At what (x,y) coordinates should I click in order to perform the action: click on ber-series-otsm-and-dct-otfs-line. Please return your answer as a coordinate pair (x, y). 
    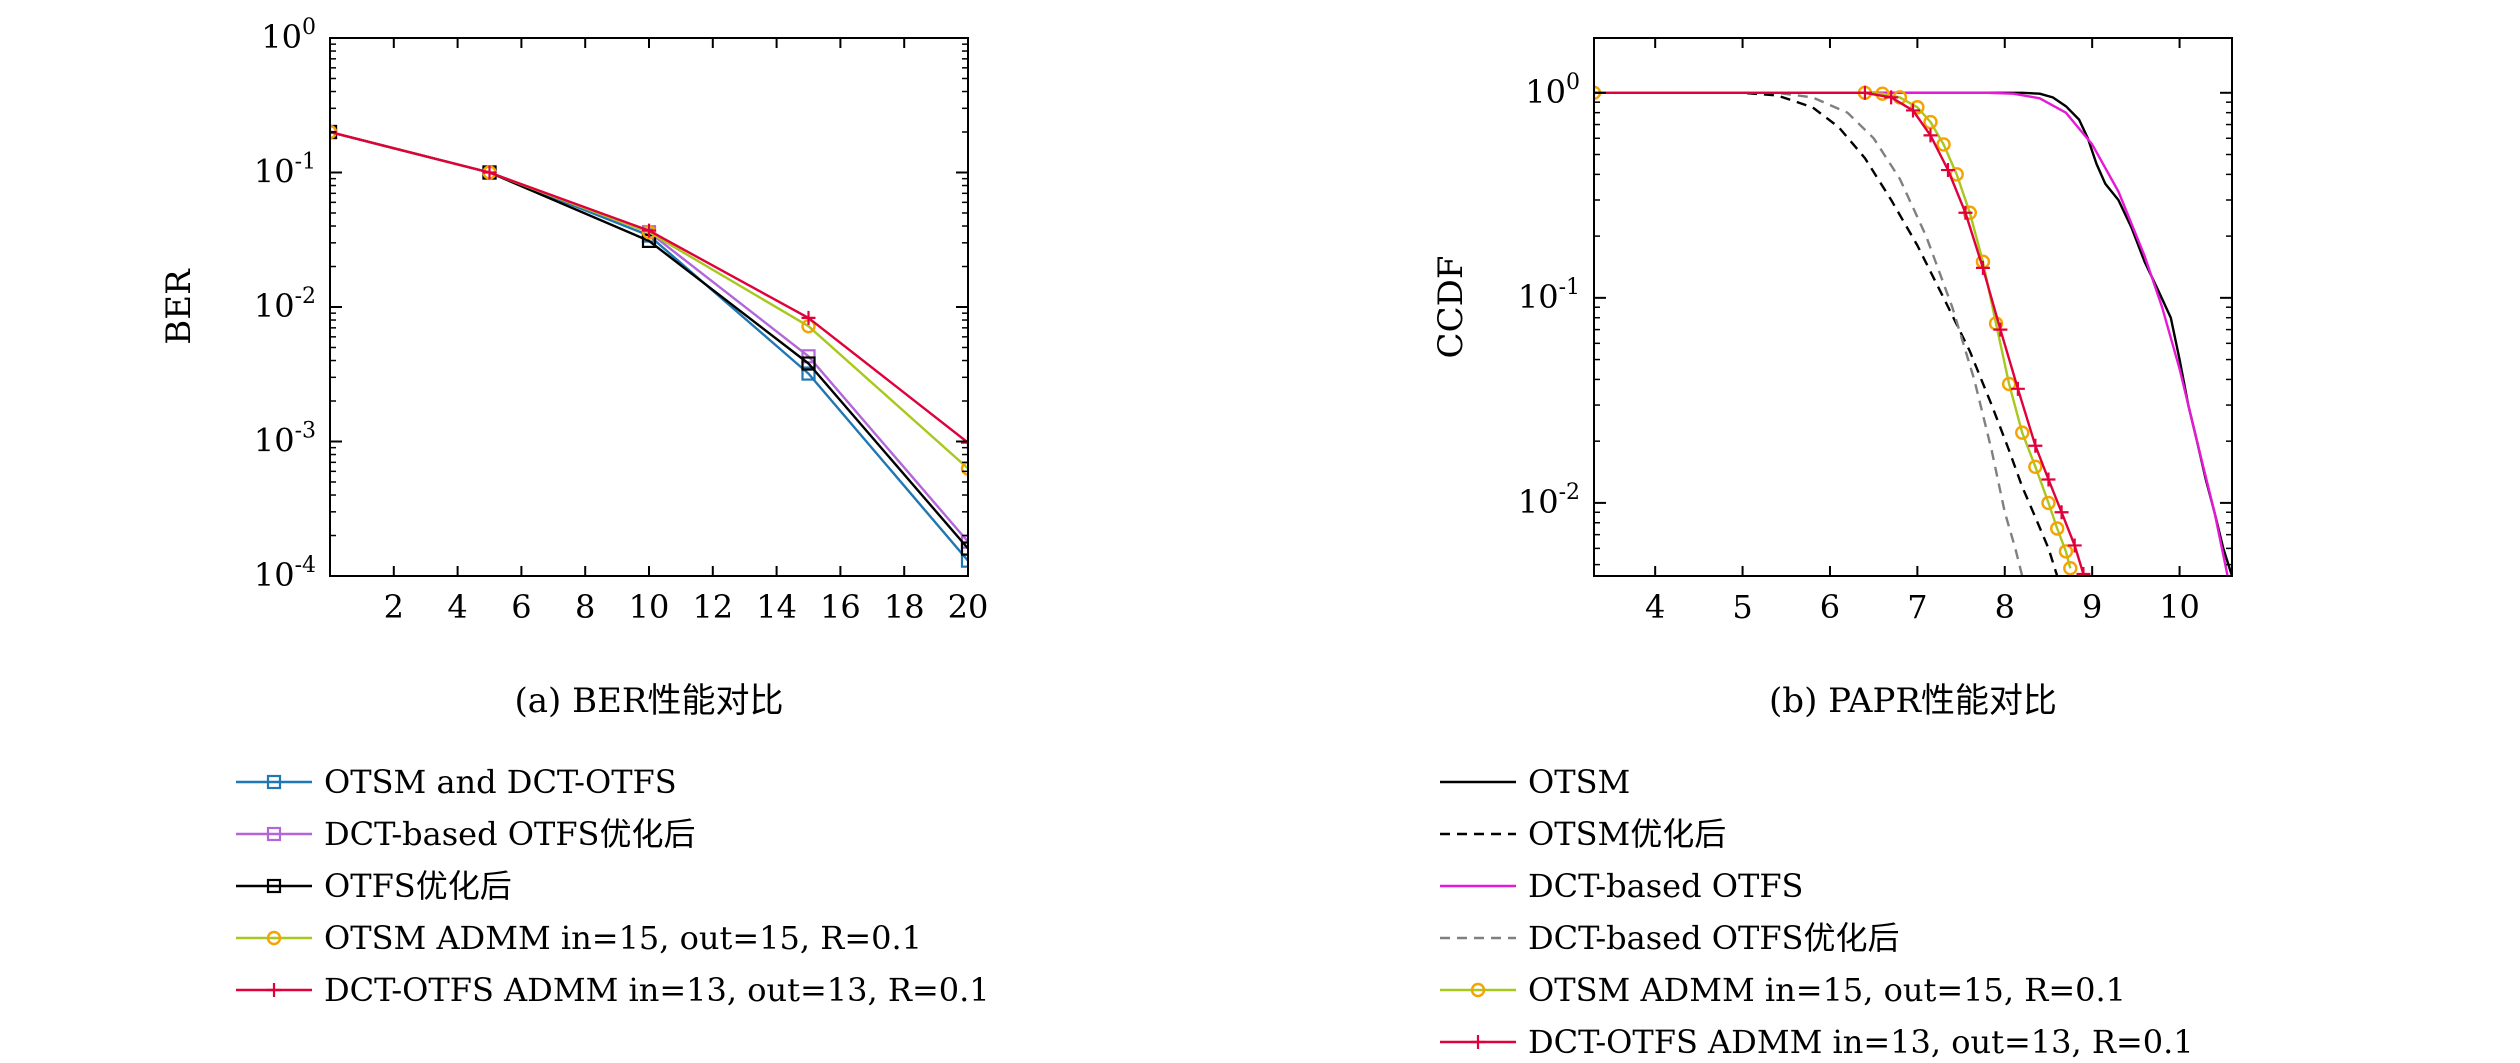
    Looking at the image, I should click on (649, 346).